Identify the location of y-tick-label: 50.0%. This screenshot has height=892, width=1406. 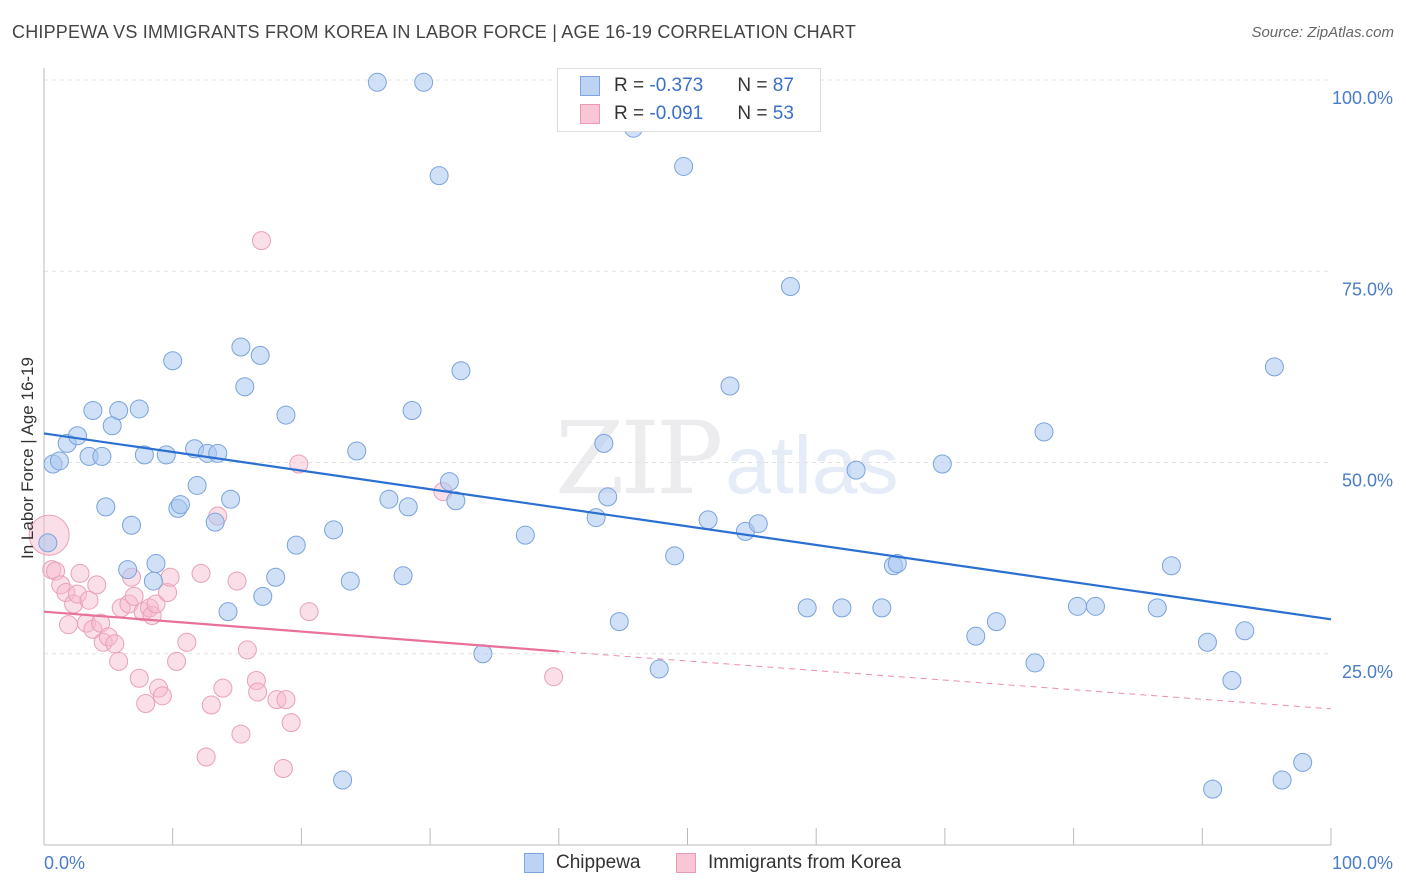
(1367, 481).